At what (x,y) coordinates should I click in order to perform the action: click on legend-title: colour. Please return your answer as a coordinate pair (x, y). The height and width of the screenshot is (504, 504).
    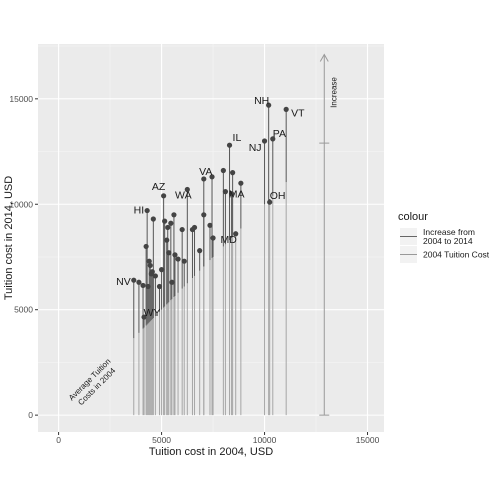
    Looking at the image, I should click on (413, 217).